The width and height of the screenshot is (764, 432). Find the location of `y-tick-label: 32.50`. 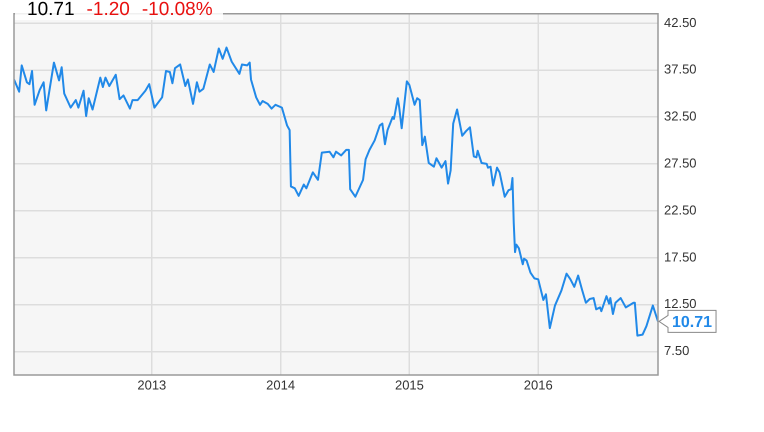

y-tick-label: 32.50 is located at coordinates (680, 116).